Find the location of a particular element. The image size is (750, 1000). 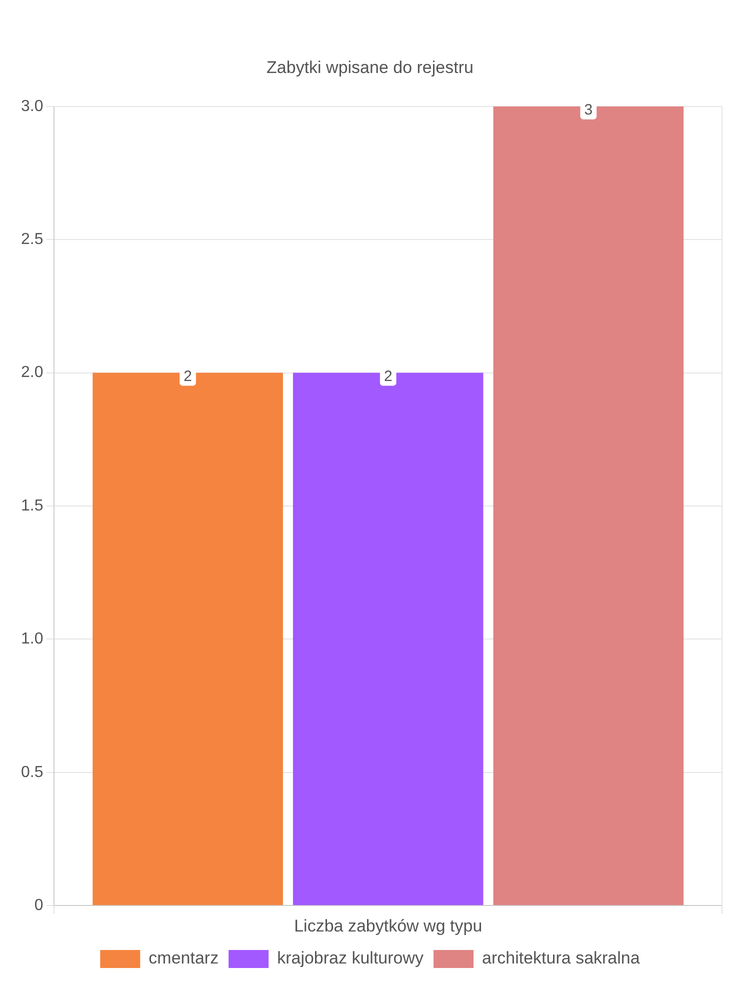

y-tick-label: 1.0 is located at coordinates (32, 639).